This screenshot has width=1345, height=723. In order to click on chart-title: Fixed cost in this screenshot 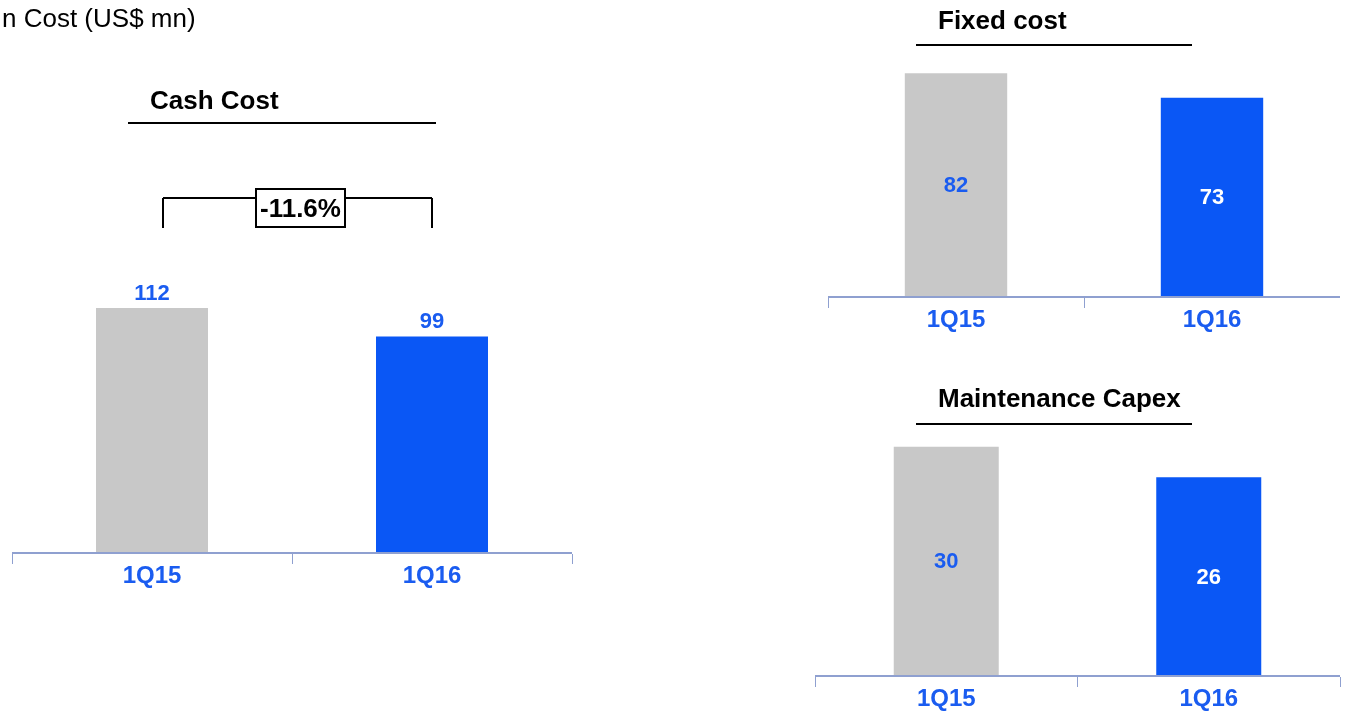, I will do `click(1002, 20)`.